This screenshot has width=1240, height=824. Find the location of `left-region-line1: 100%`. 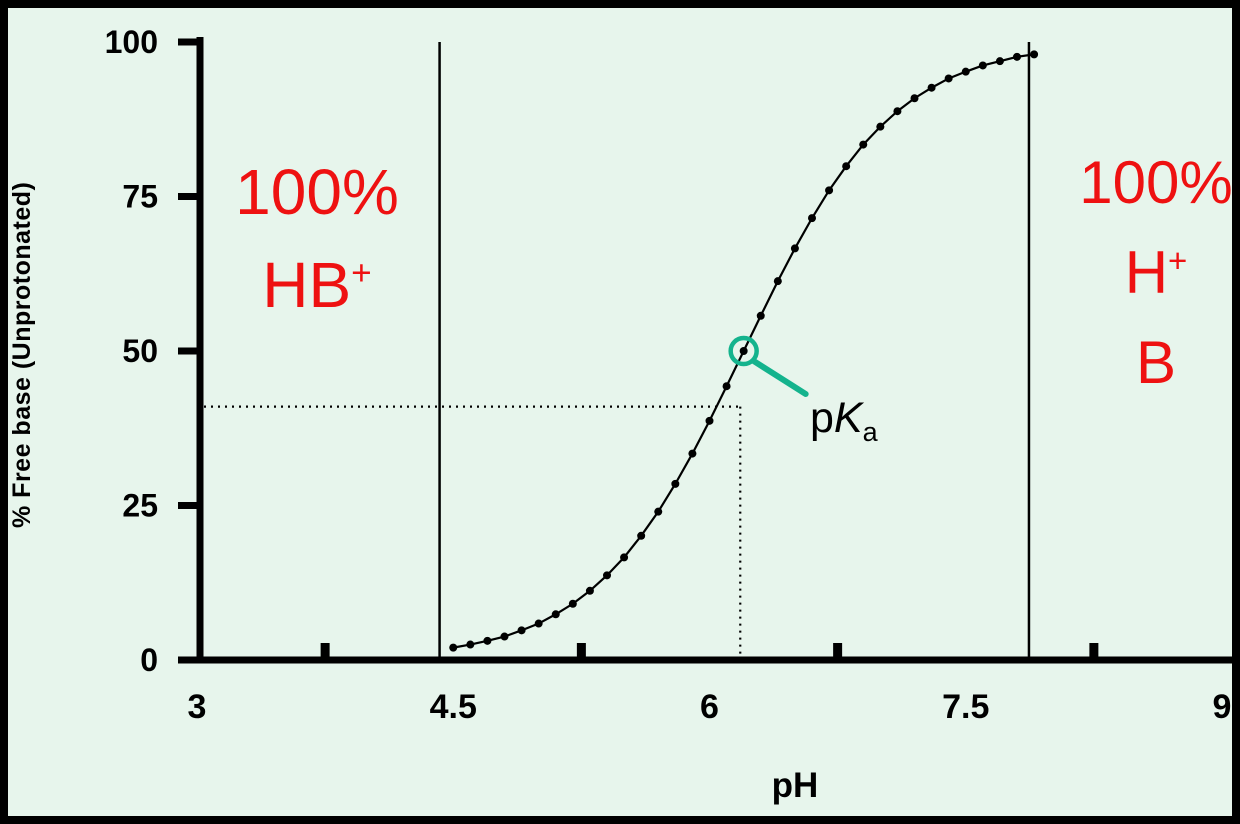

left-region-line1: 100% is located at coordinates (317, 192).